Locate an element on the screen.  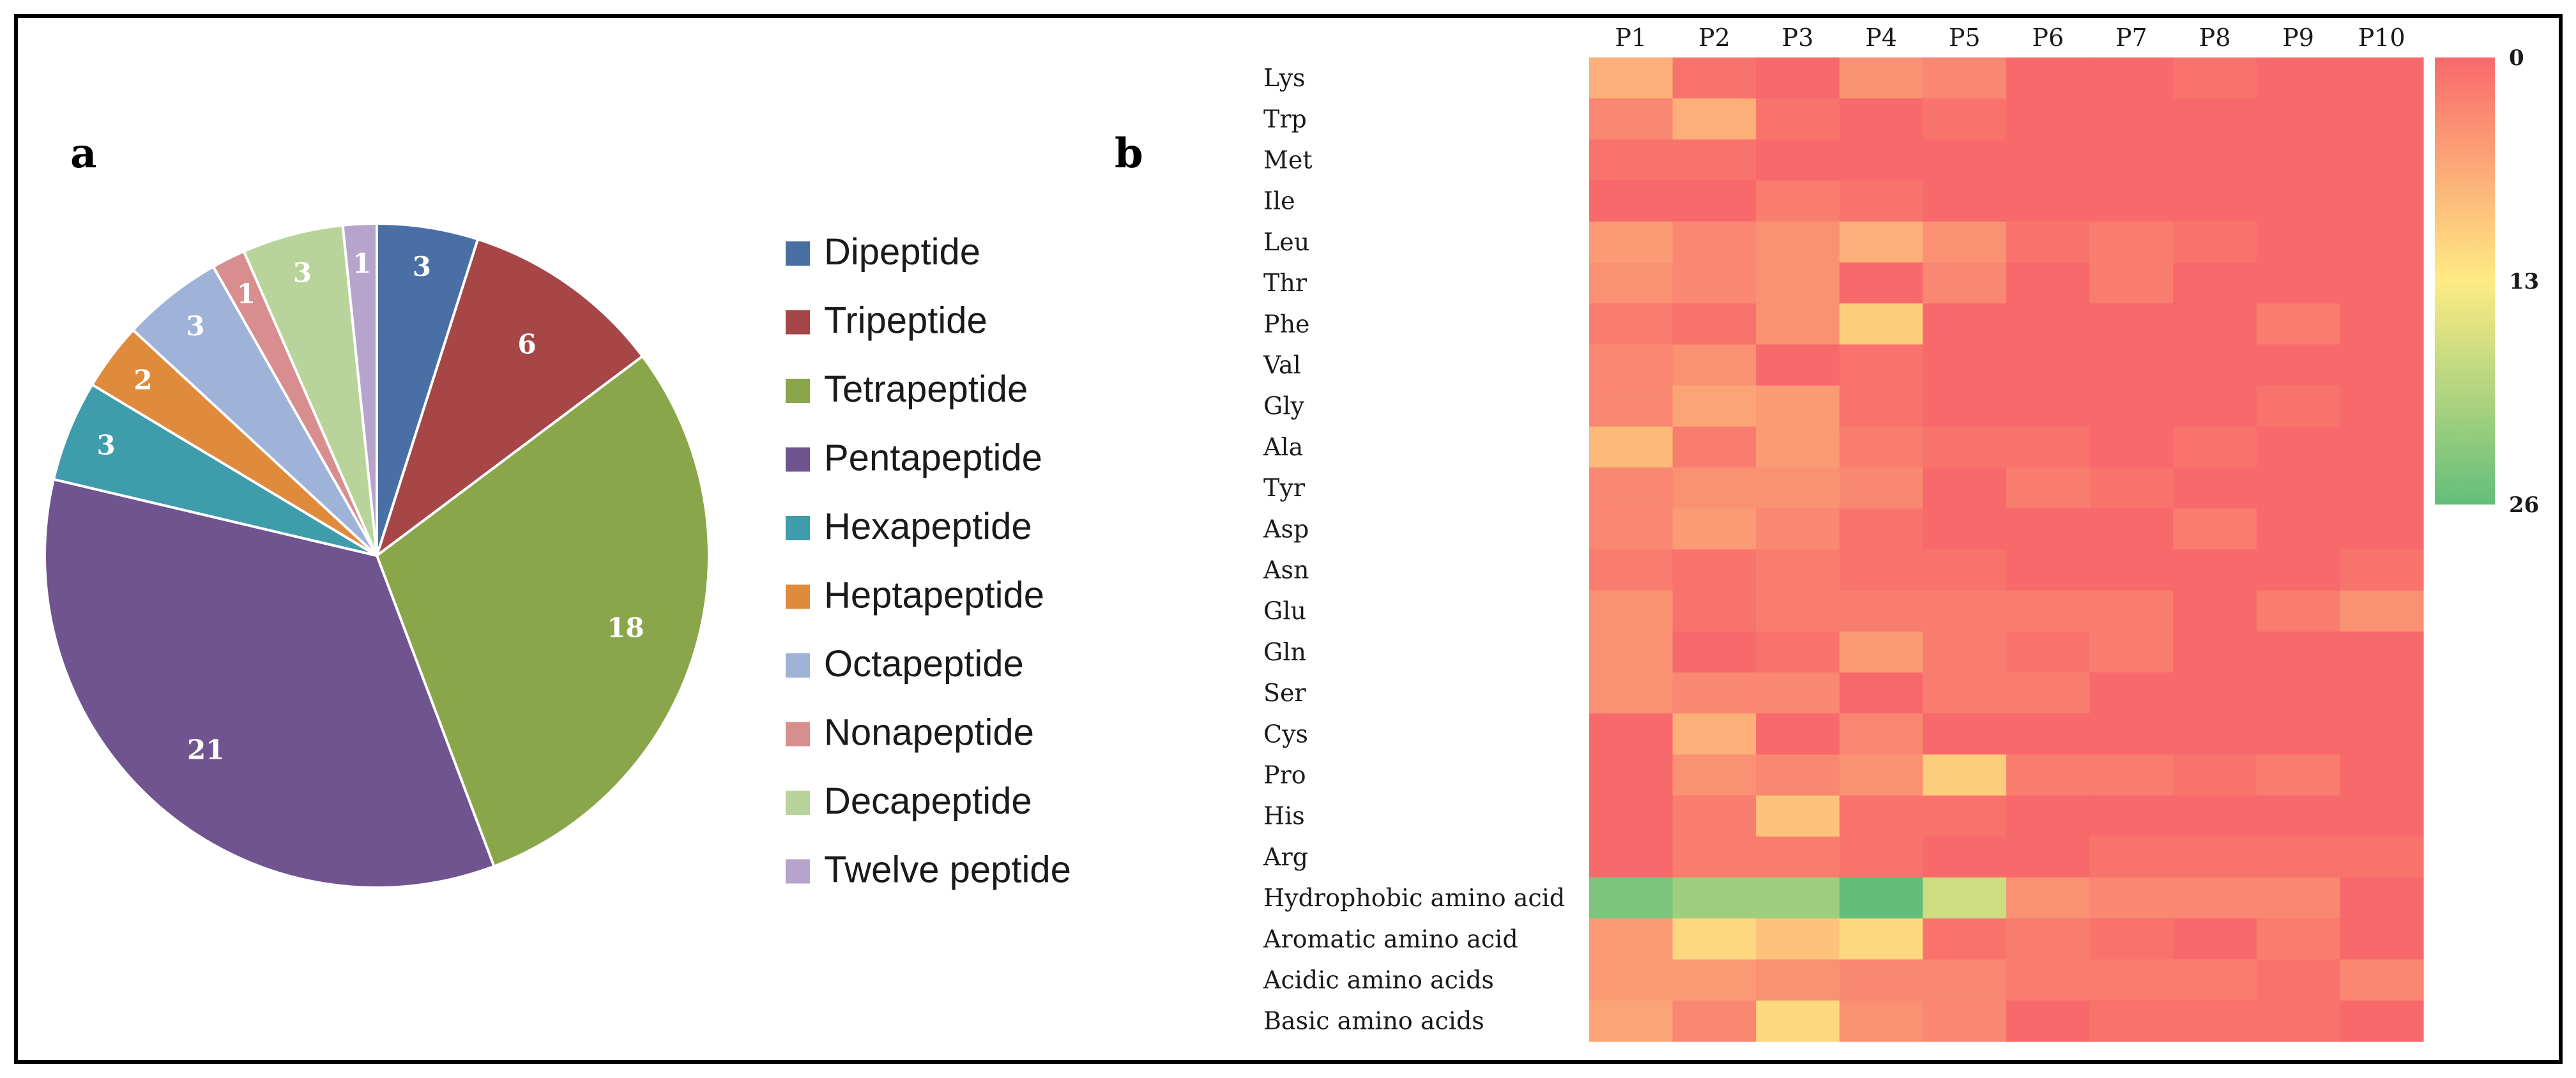
heatmap-row-label-his: His is located at coordinates (1284, 816).